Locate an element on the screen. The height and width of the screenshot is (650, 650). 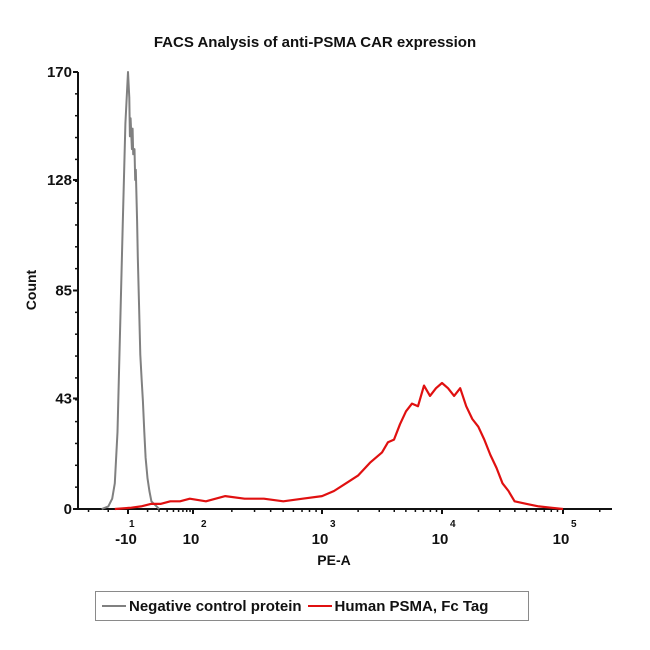
x-tick-label: -10 is located at coordinates (126, 539).